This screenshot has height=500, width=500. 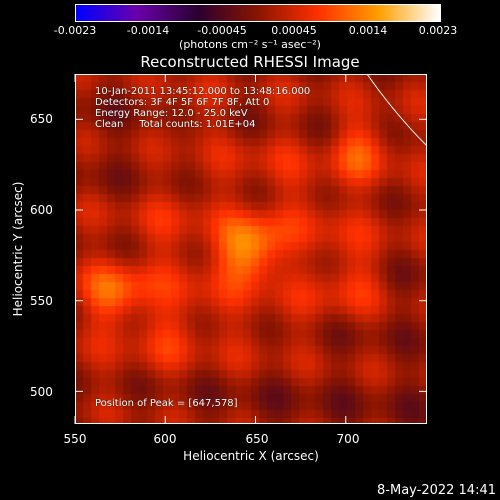 What do you see at coordinates (294, 30) in the screenshot?
I see `colorbar-tick: 0.00045` at bounding box center [294, 30].